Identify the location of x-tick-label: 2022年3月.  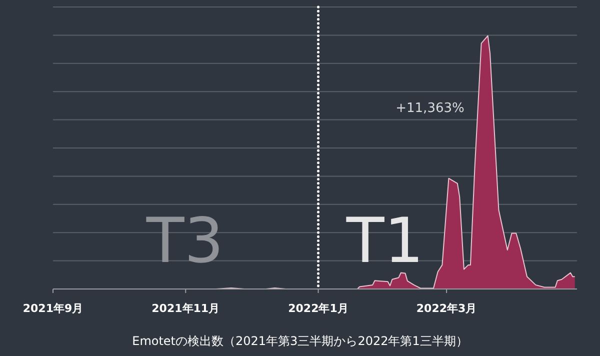
(446, 308).